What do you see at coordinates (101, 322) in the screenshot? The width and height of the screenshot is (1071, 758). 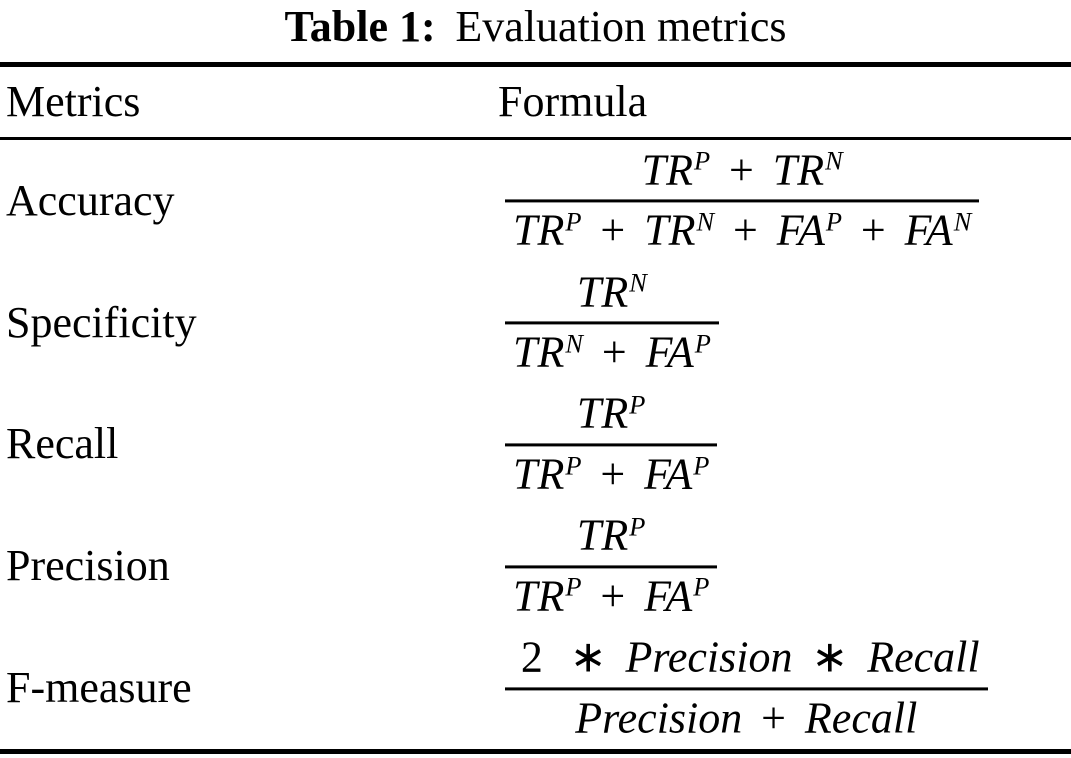 I see `metric-name: Specificity` at bounding box center [101, 322].